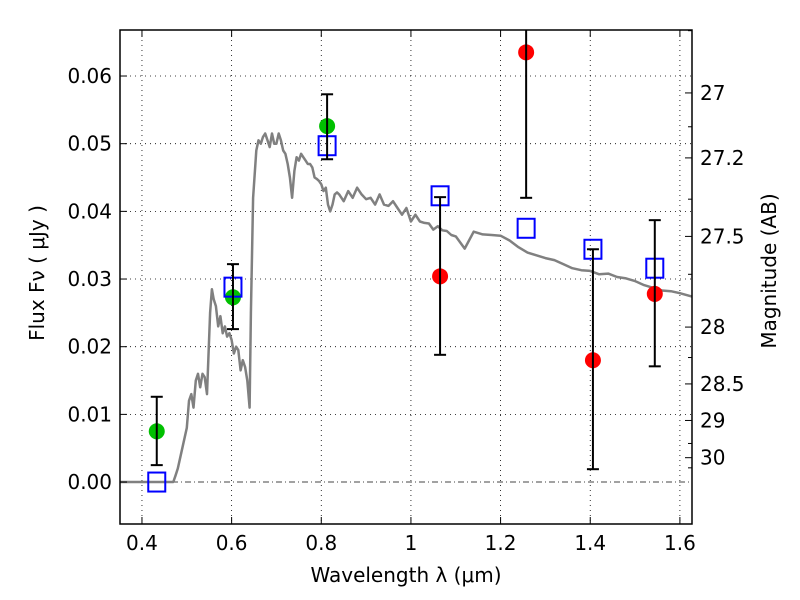 This screenshot has width=800, height=600. What do you see at coordinates (712, 420) in the screenshot?
I see `right-tick-label: 29` at bounding box center [712, 420].